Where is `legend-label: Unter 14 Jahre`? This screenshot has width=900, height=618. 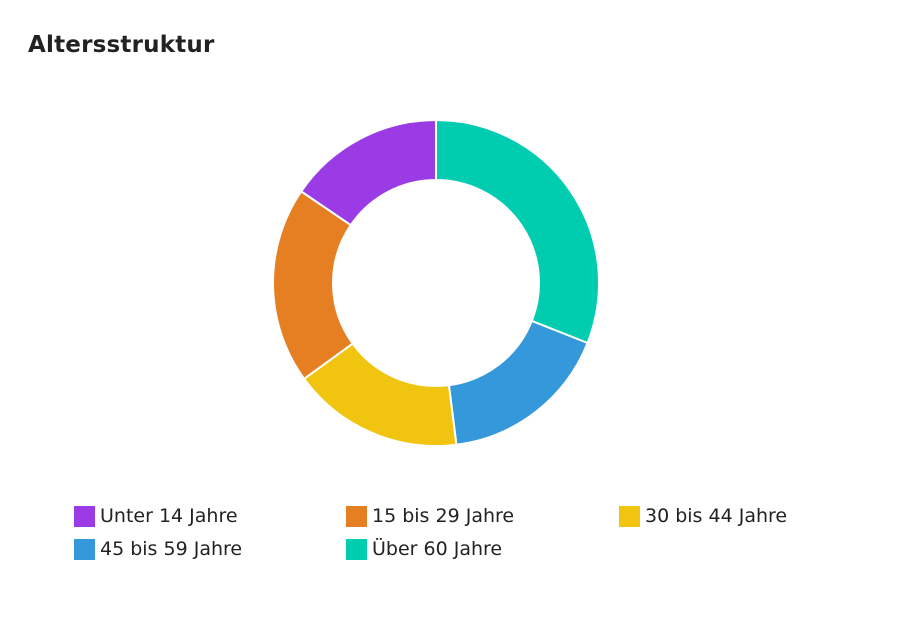
legend-label: Unter 14 Jahre is located at coordinates (169, 516).